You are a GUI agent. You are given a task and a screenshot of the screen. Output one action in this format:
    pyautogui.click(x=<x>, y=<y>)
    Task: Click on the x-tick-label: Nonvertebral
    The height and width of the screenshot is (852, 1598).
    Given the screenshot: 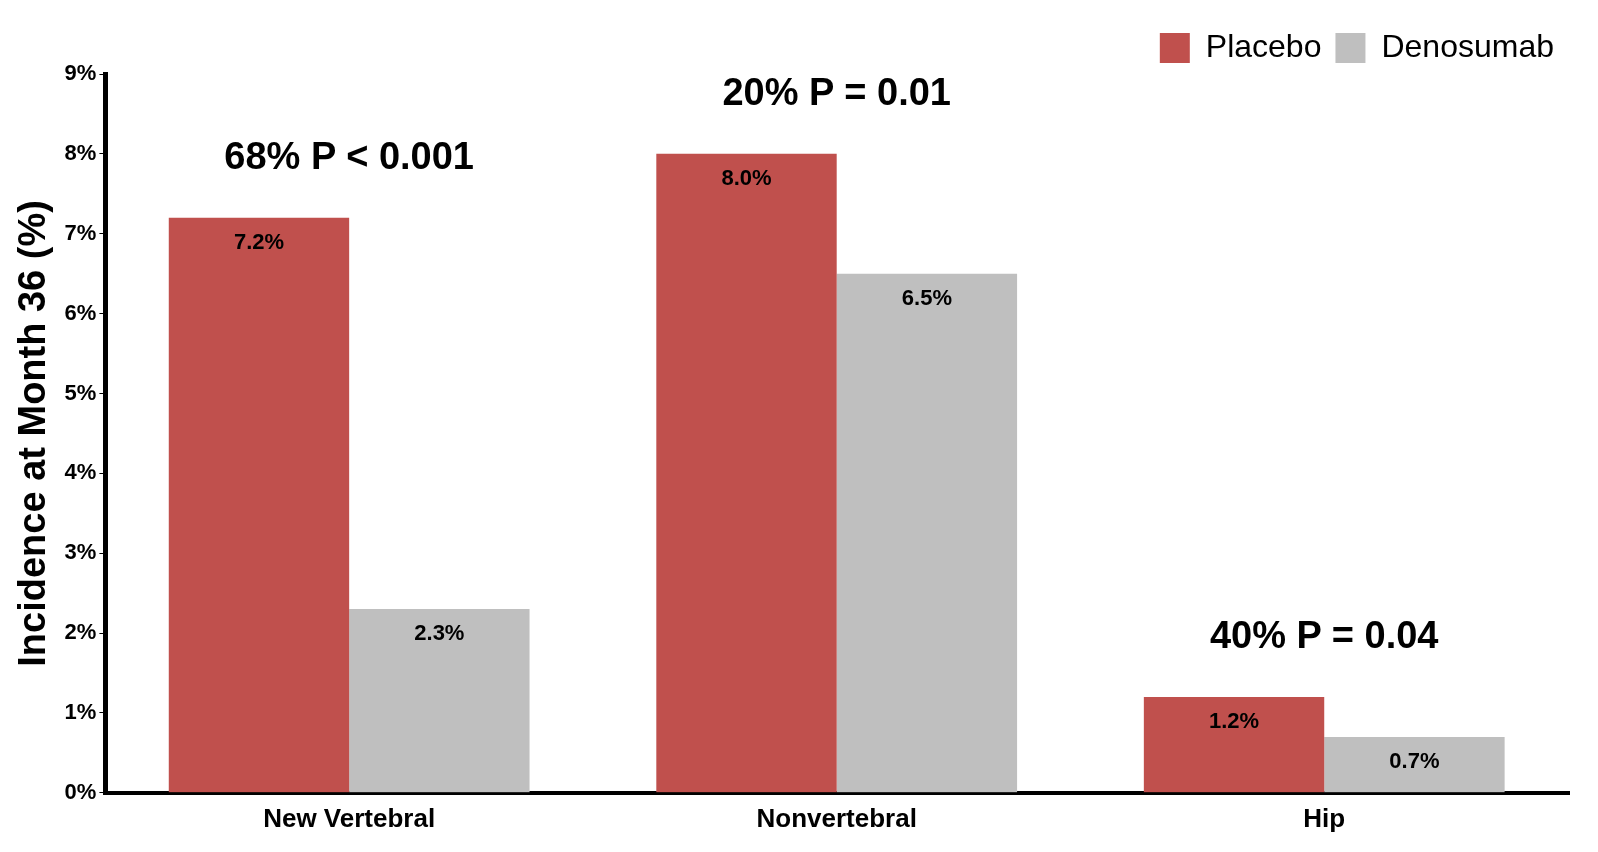 What is the action you would take?
    pyautogui.click(x=836, y=817)
    